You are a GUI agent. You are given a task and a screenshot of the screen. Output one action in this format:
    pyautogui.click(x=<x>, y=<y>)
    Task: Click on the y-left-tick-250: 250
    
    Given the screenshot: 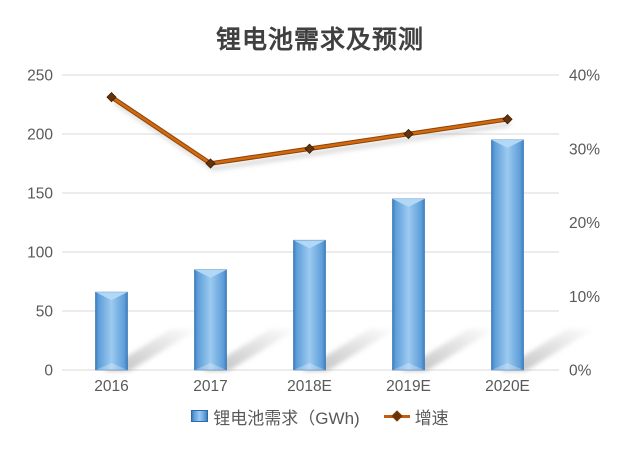 What is the action you would take?
    pyautogui.click(x=40, y=76)
    